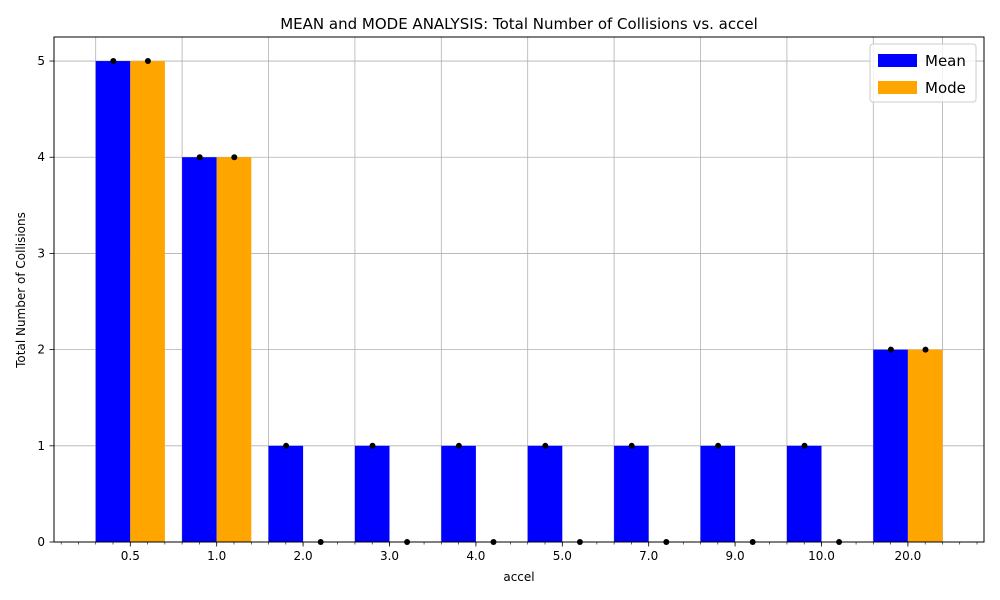  What do you see at coordinates (41, 61) in the screenshot?
I see `y-tick-label: 5` at bounding box center [41, 61].